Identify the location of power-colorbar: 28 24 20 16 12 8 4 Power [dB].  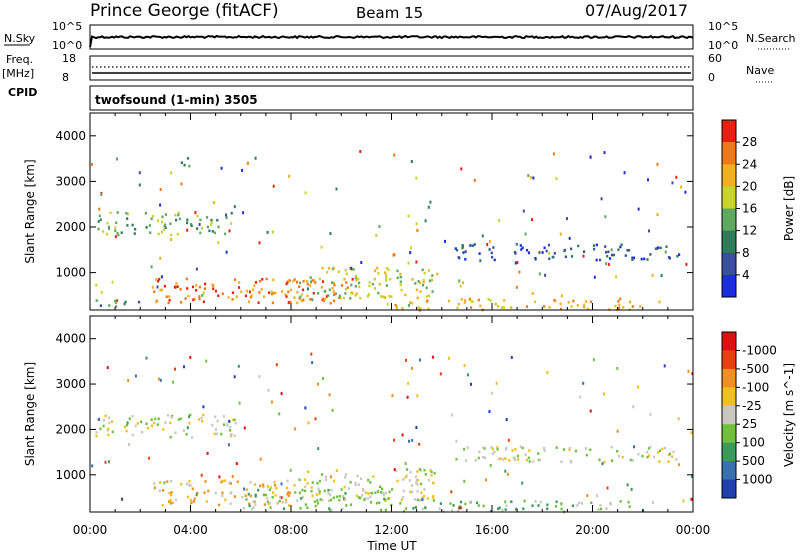
(758, 208).